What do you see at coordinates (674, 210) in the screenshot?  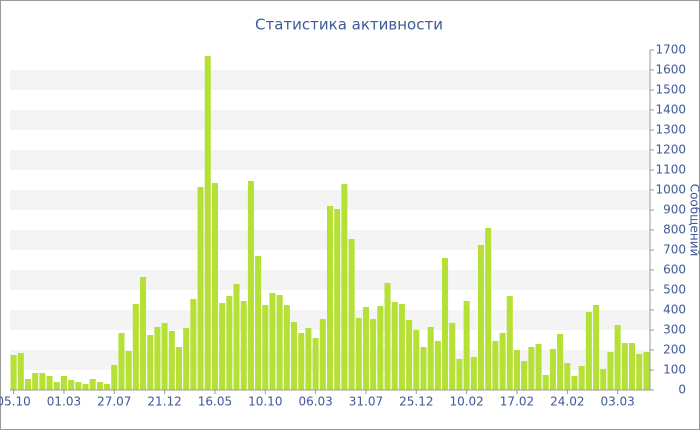 I see `y-tick-label: 900` at bounding box center [674, 210].